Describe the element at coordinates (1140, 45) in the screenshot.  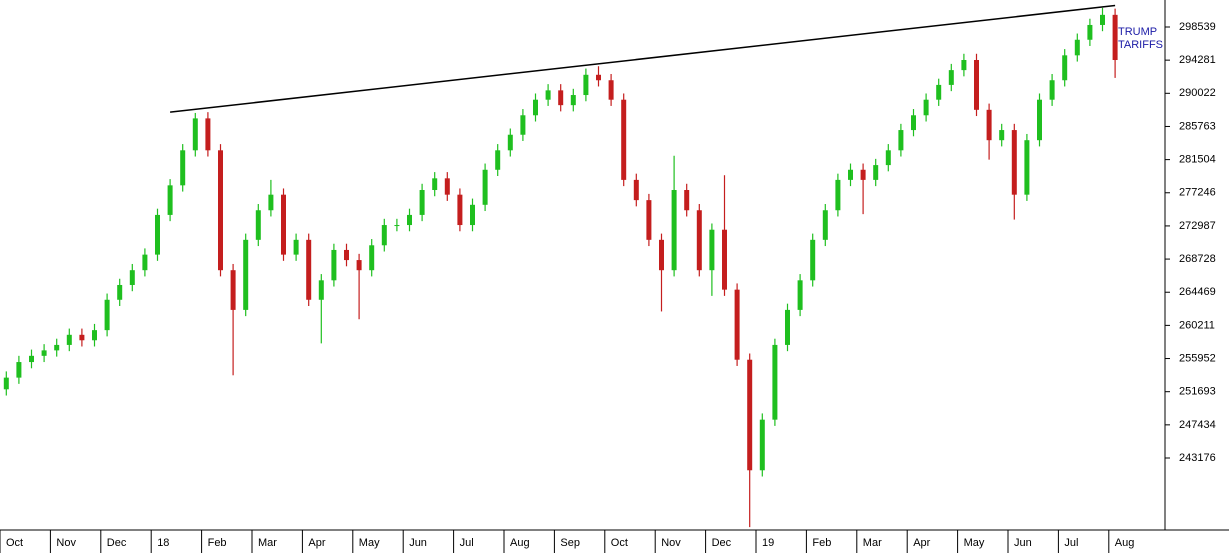
I see `annotation: TARIFFS` at that location.